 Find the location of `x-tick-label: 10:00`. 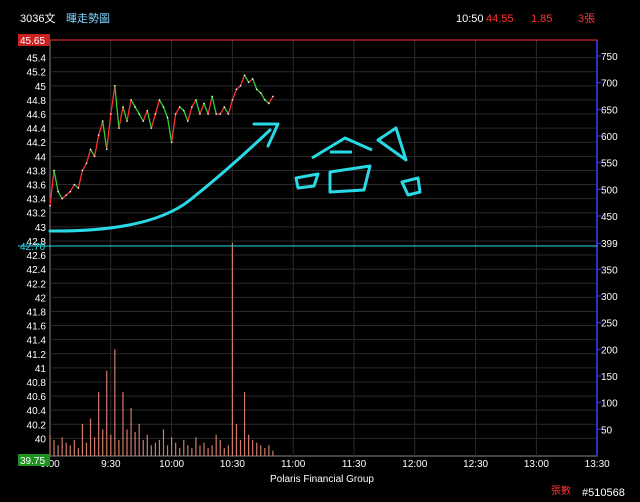

x-tick-label: 10:00 is located at coordinates (171, 464).